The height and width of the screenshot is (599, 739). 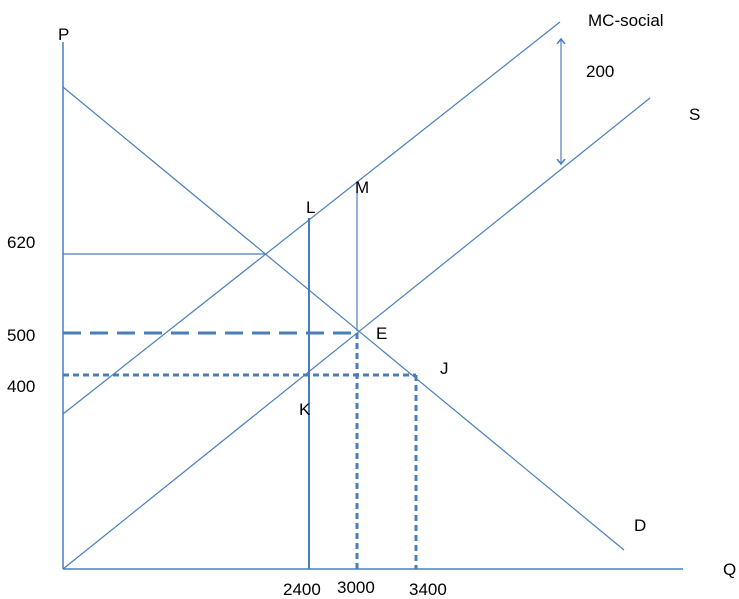 What do you see at coordinates (640, 525) in the screenshot?
I see `demand-label: D` at bounding box center [640, 525].